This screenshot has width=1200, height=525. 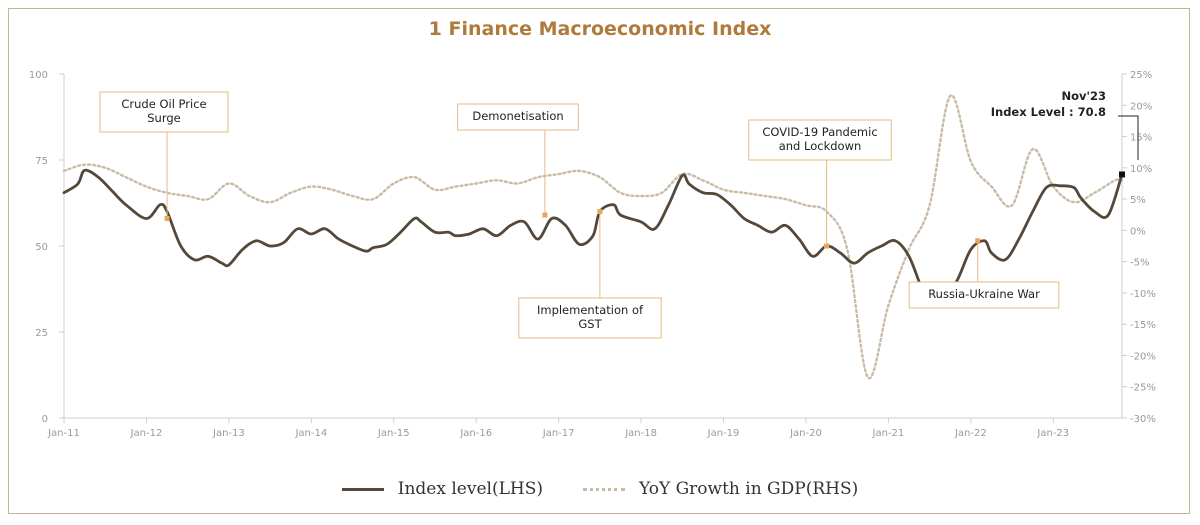 What do you see at coordinates (603, 489) in the screenshot?
I see `legend-swatch-dotted` at bounding box center [603, 489].